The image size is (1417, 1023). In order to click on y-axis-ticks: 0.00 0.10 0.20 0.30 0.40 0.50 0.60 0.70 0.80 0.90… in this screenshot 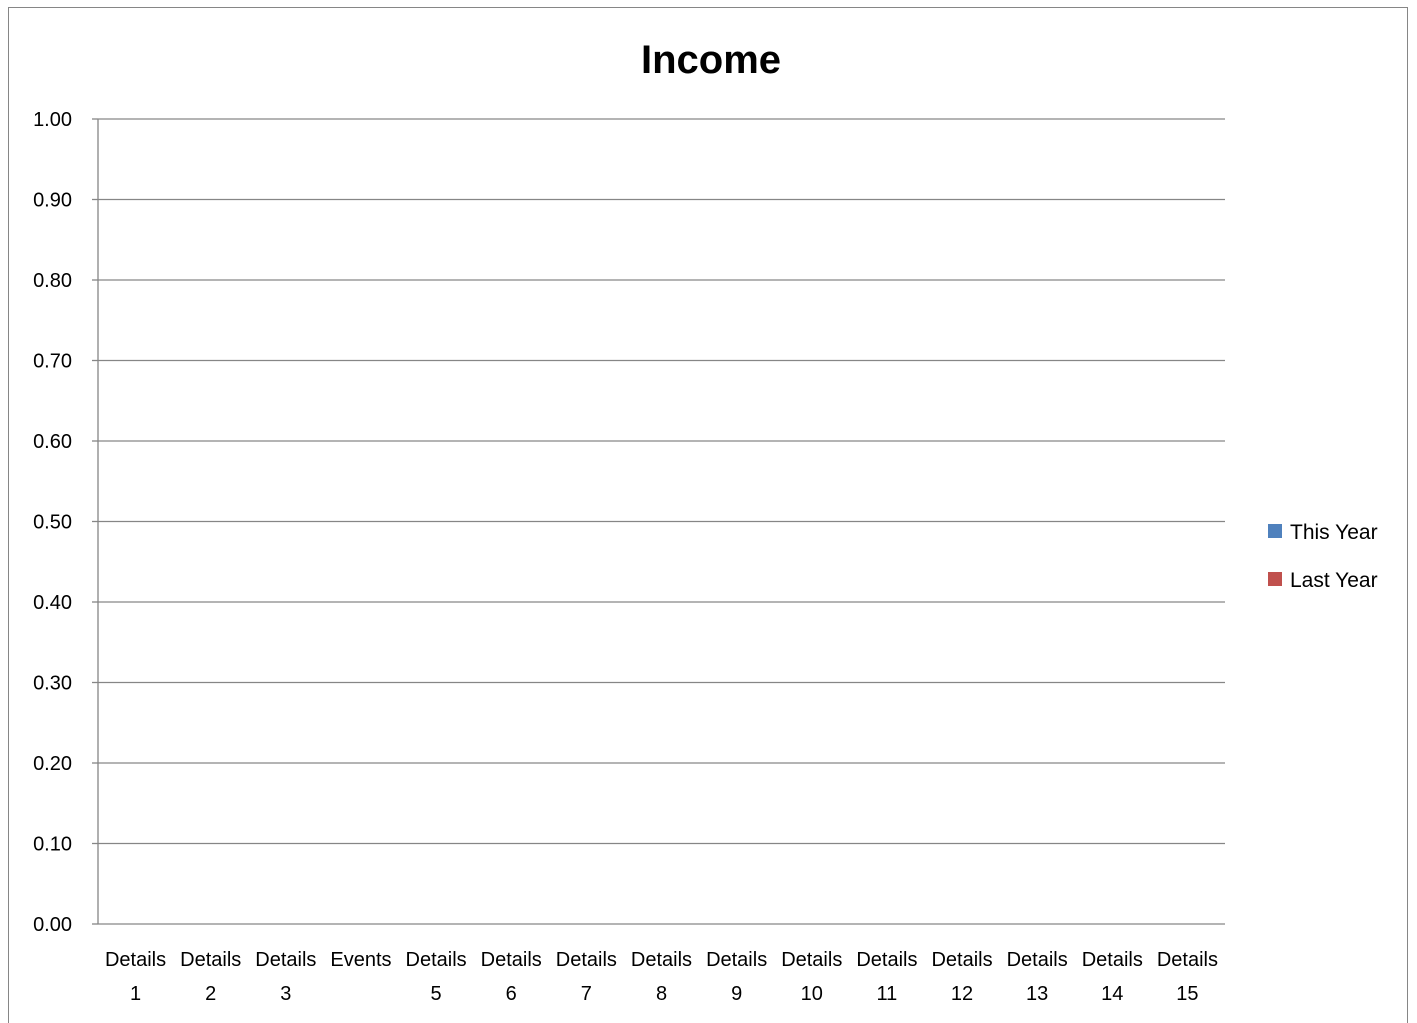, I will do `click(65, 522)`.